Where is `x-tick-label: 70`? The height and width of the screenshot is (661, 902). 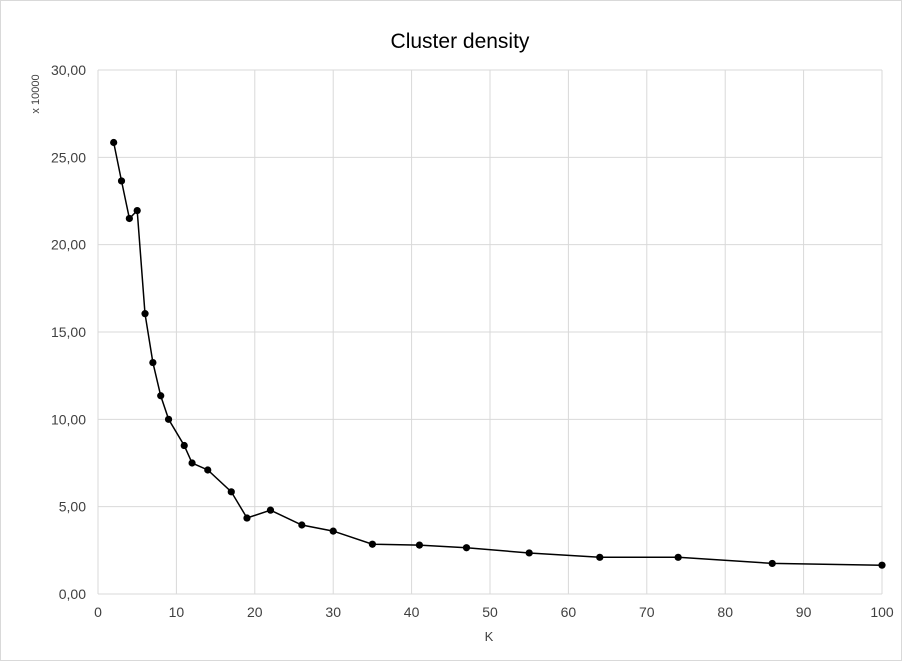
x-tick-label: 70 is located at coordinates (647, 612).